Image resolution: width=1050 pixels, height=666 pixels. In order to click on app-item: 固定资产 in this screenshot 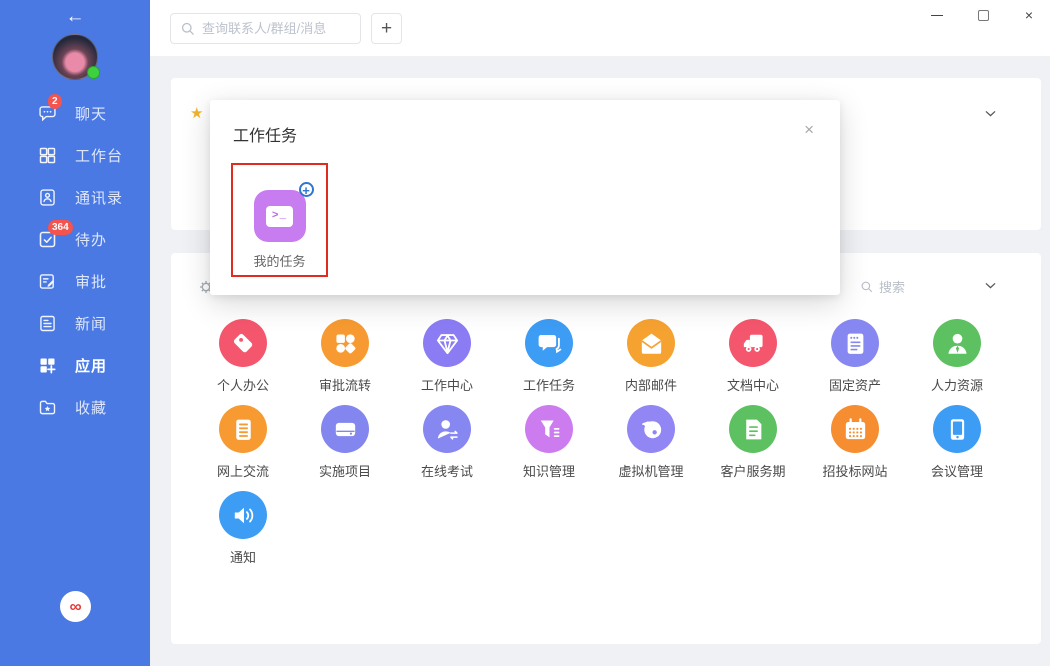, I will do `click(855, 362)`.